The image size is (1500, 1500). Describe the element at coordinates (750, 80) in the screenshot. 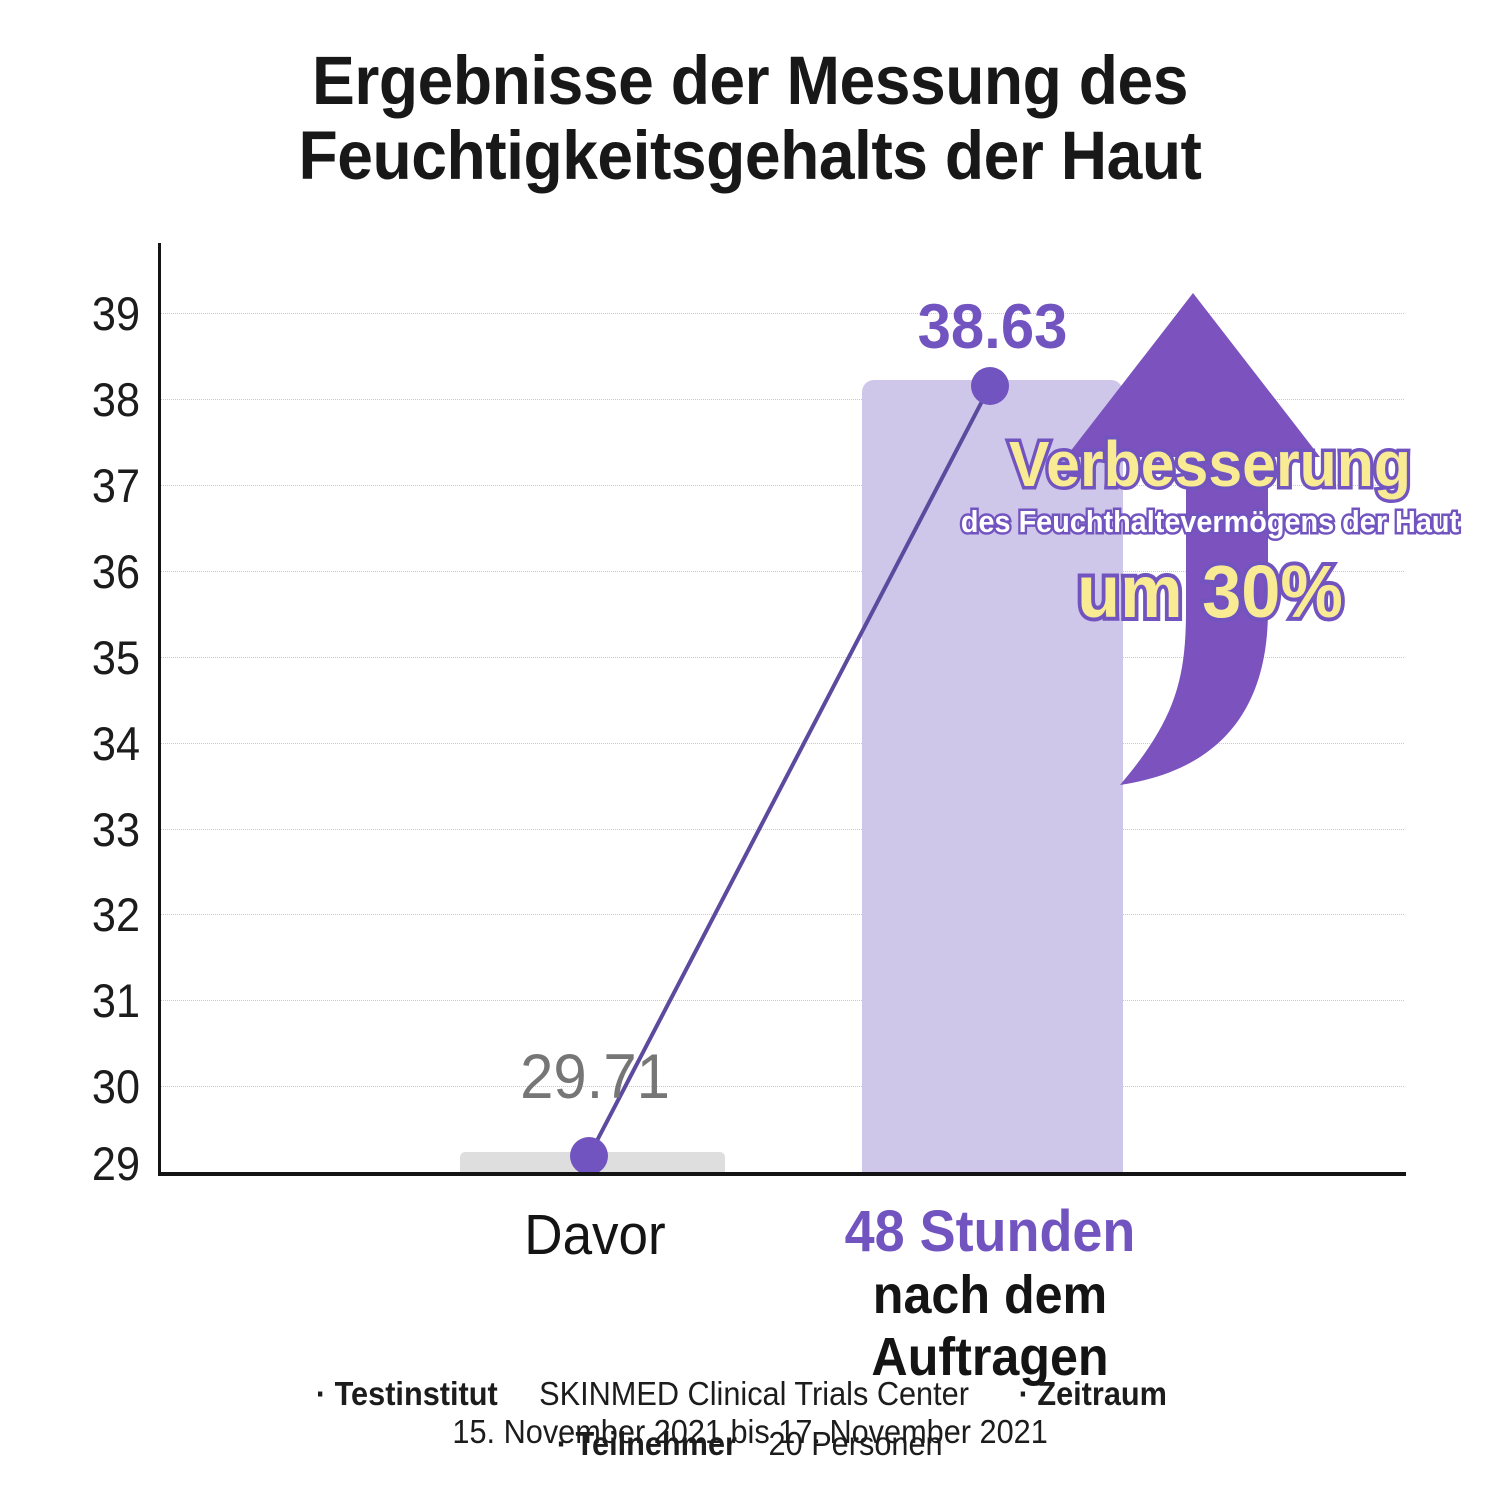

I see `title-line-1: Ergebnisse der Messung des` at that location.